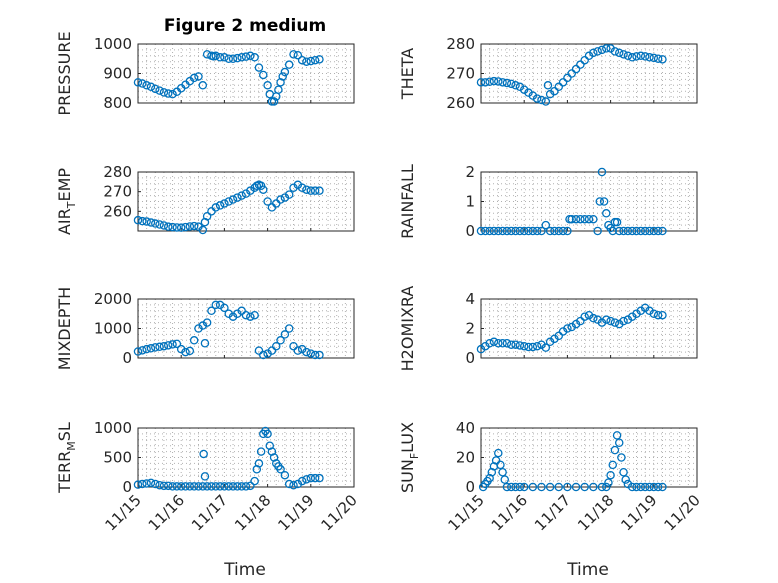 The height and width of the screenshot is (583, 778). I want to click on x-tick-label: 11/19, so click(295, 512).